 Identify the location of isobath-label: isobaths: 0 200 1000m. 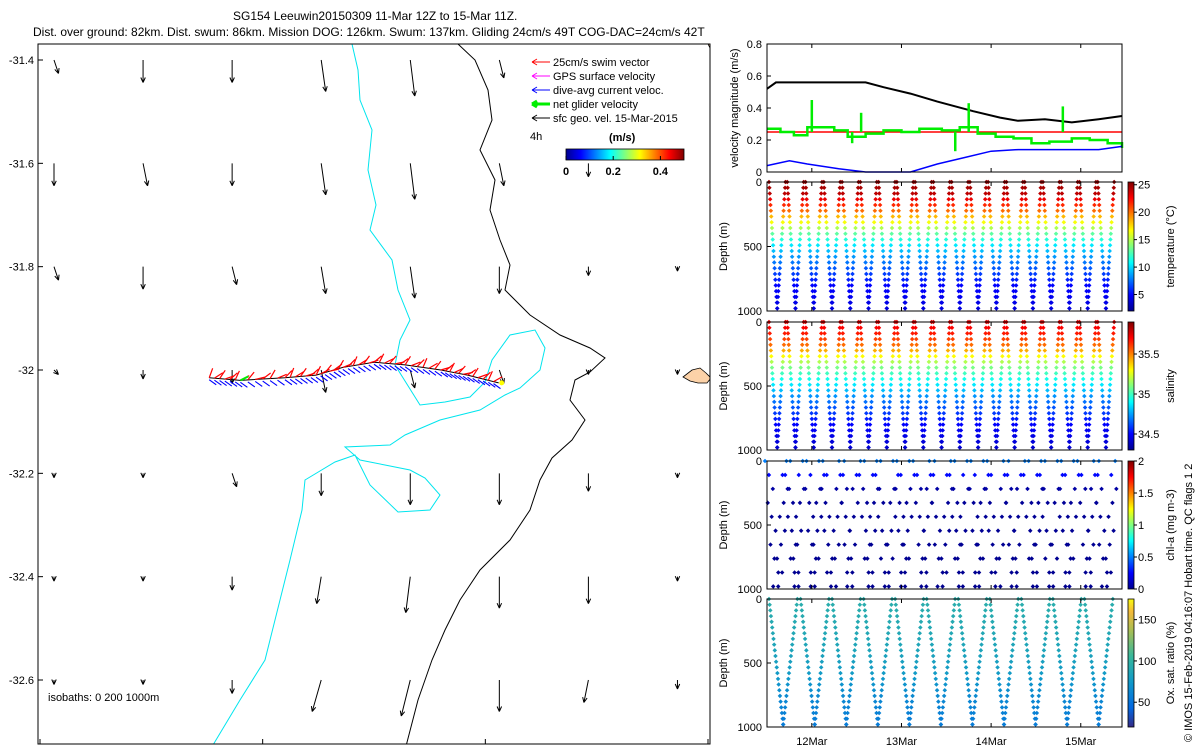
(103, 698).